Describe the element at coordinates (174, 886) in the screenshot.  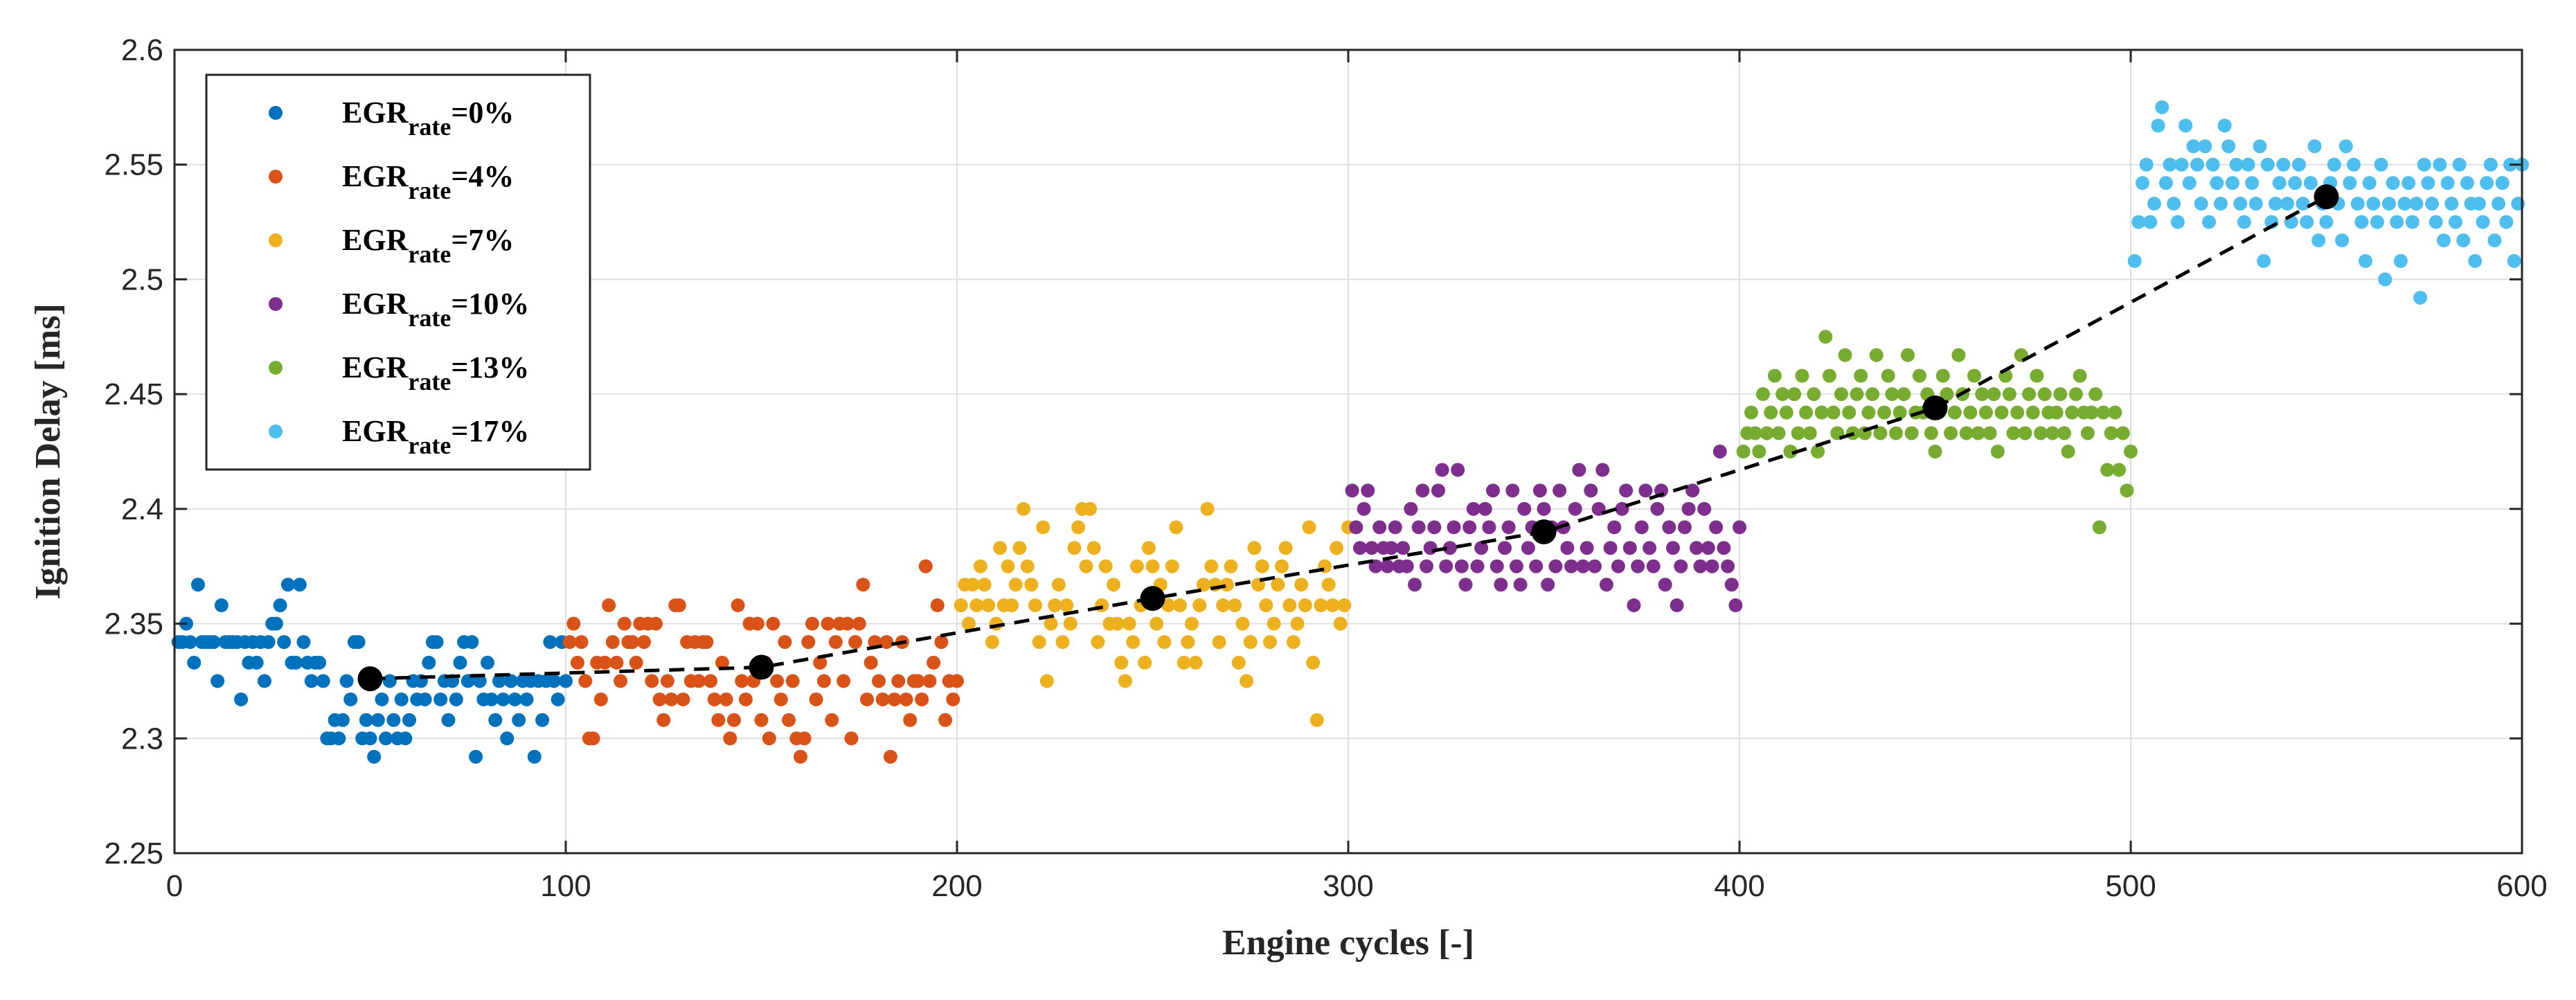
I see `x-tick-label: 0` at that location.